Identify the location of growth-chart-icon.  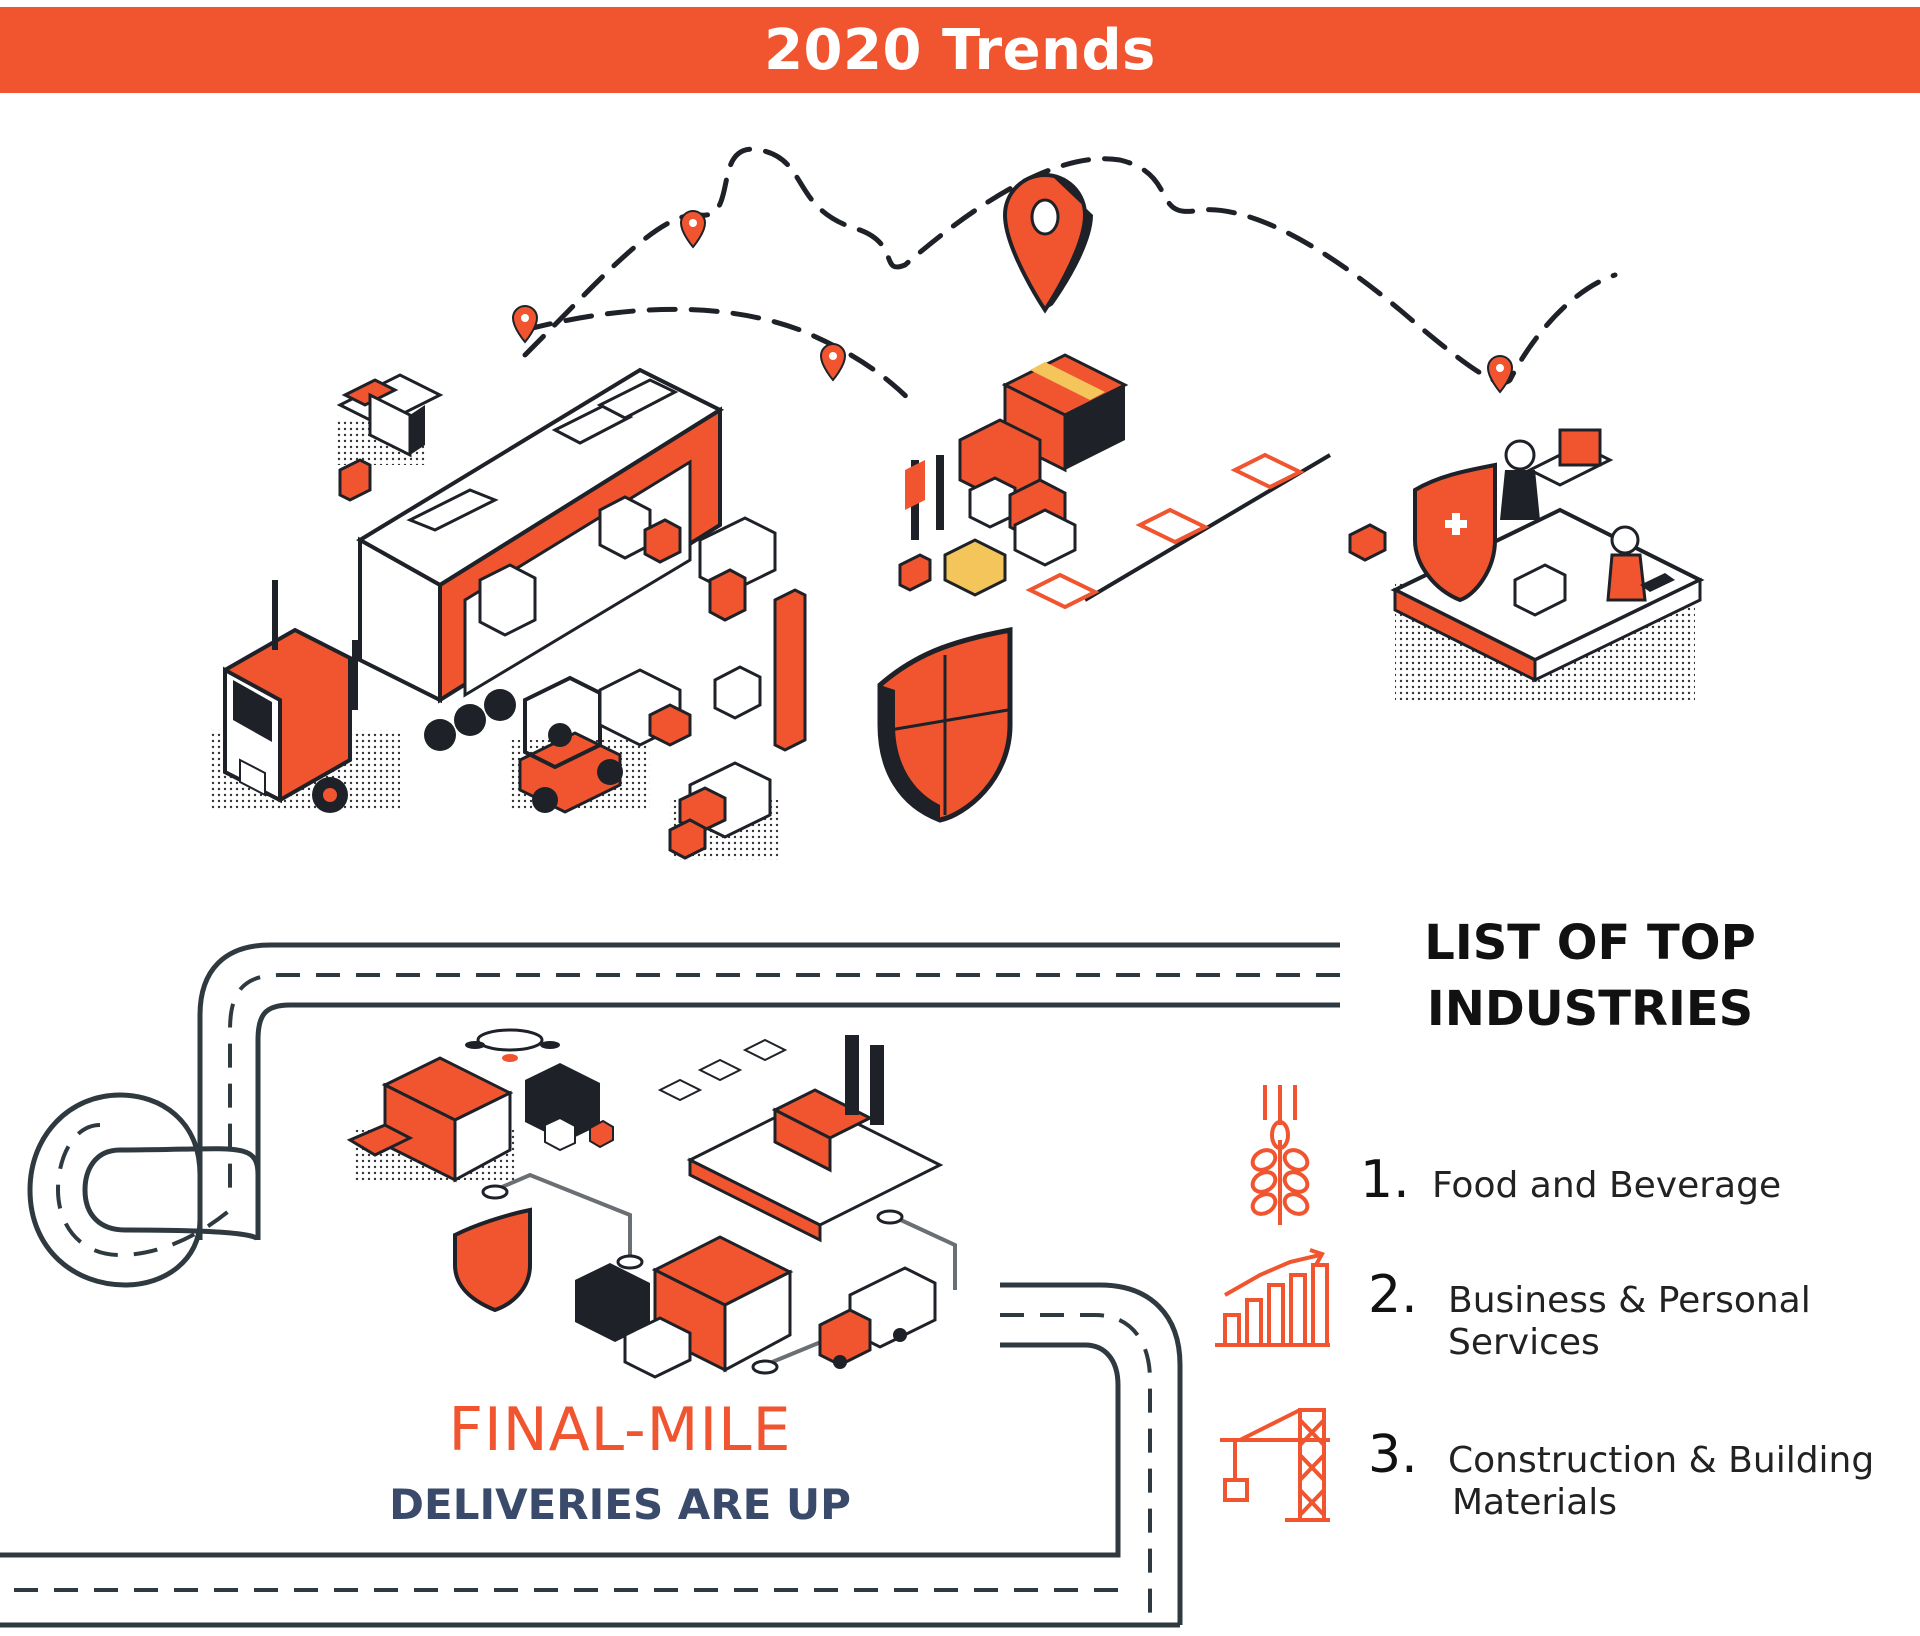
(1272, 1297).